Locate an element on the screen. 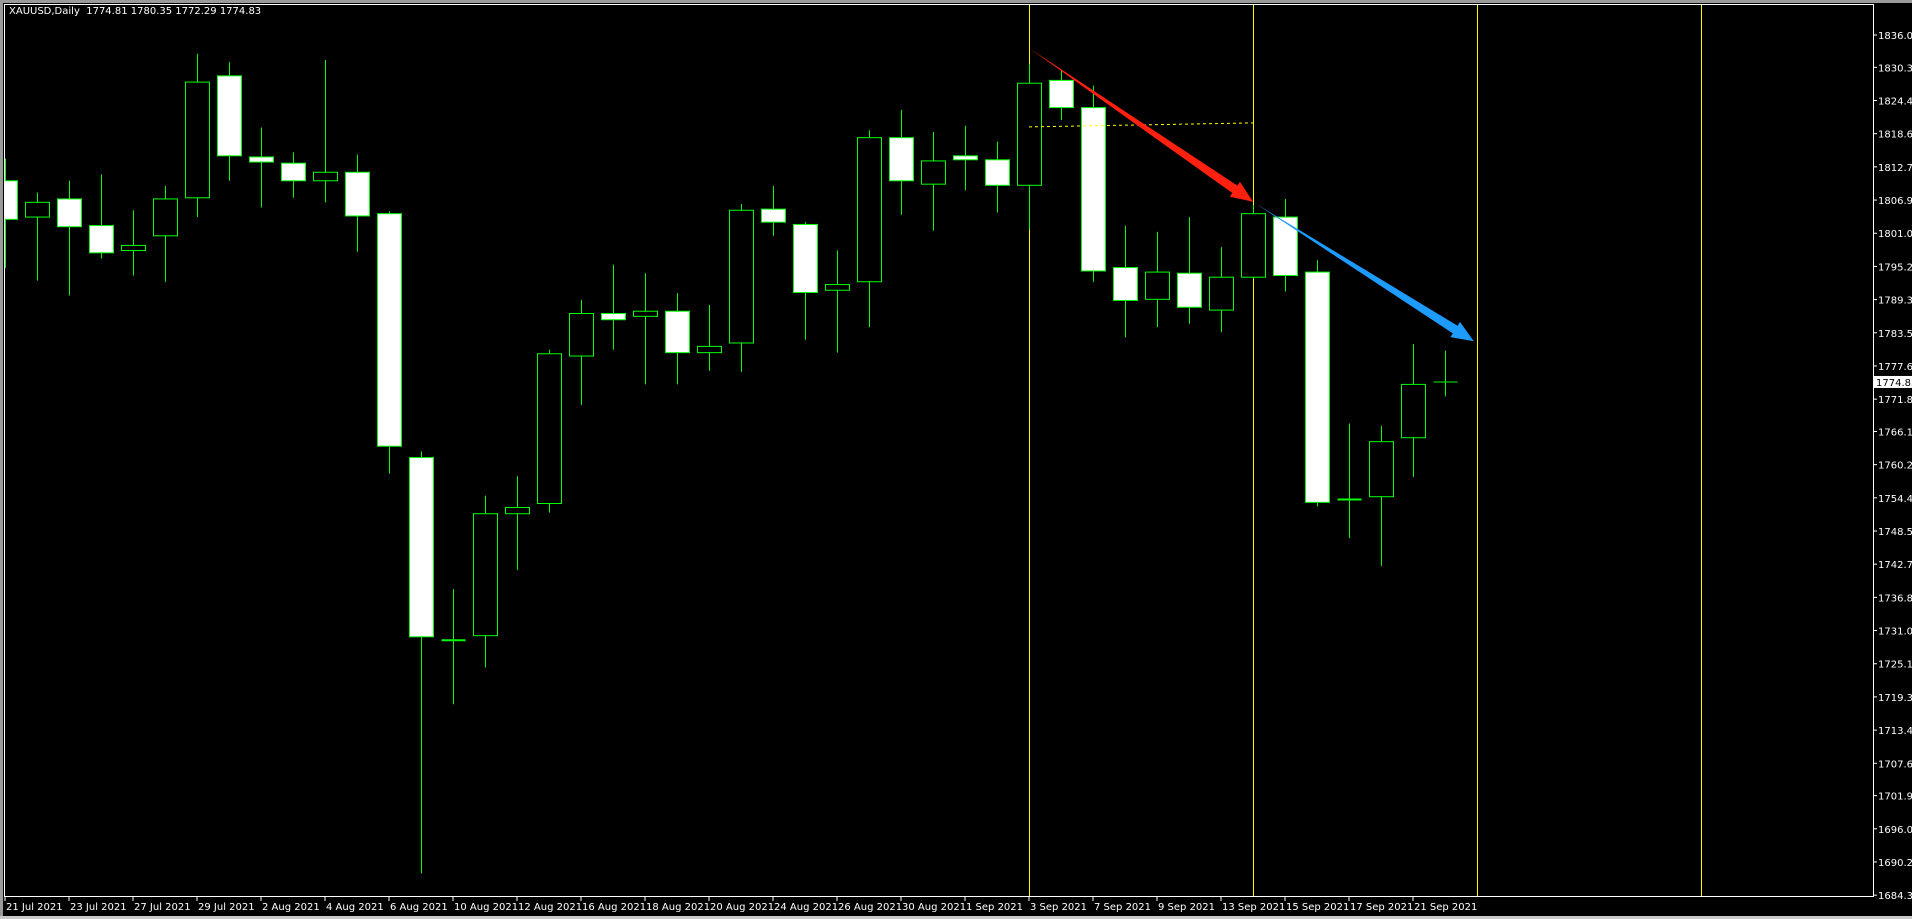 Image resolution: width=1912 pixels, height=919 pixels. dotted-level-line is located at coordinates (1141, 125).